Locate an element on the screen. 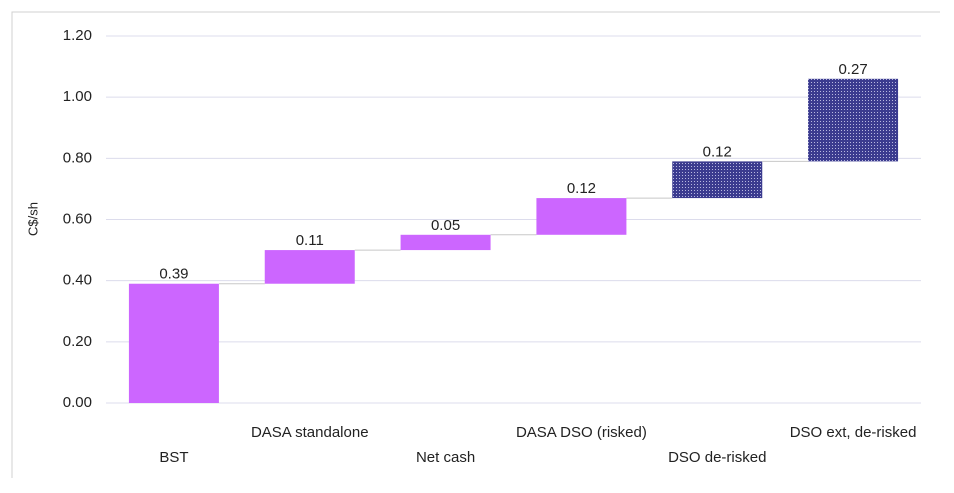 The image size is (954, 493). y-tick-label: 1.00 is located at coordinates (77, 96).